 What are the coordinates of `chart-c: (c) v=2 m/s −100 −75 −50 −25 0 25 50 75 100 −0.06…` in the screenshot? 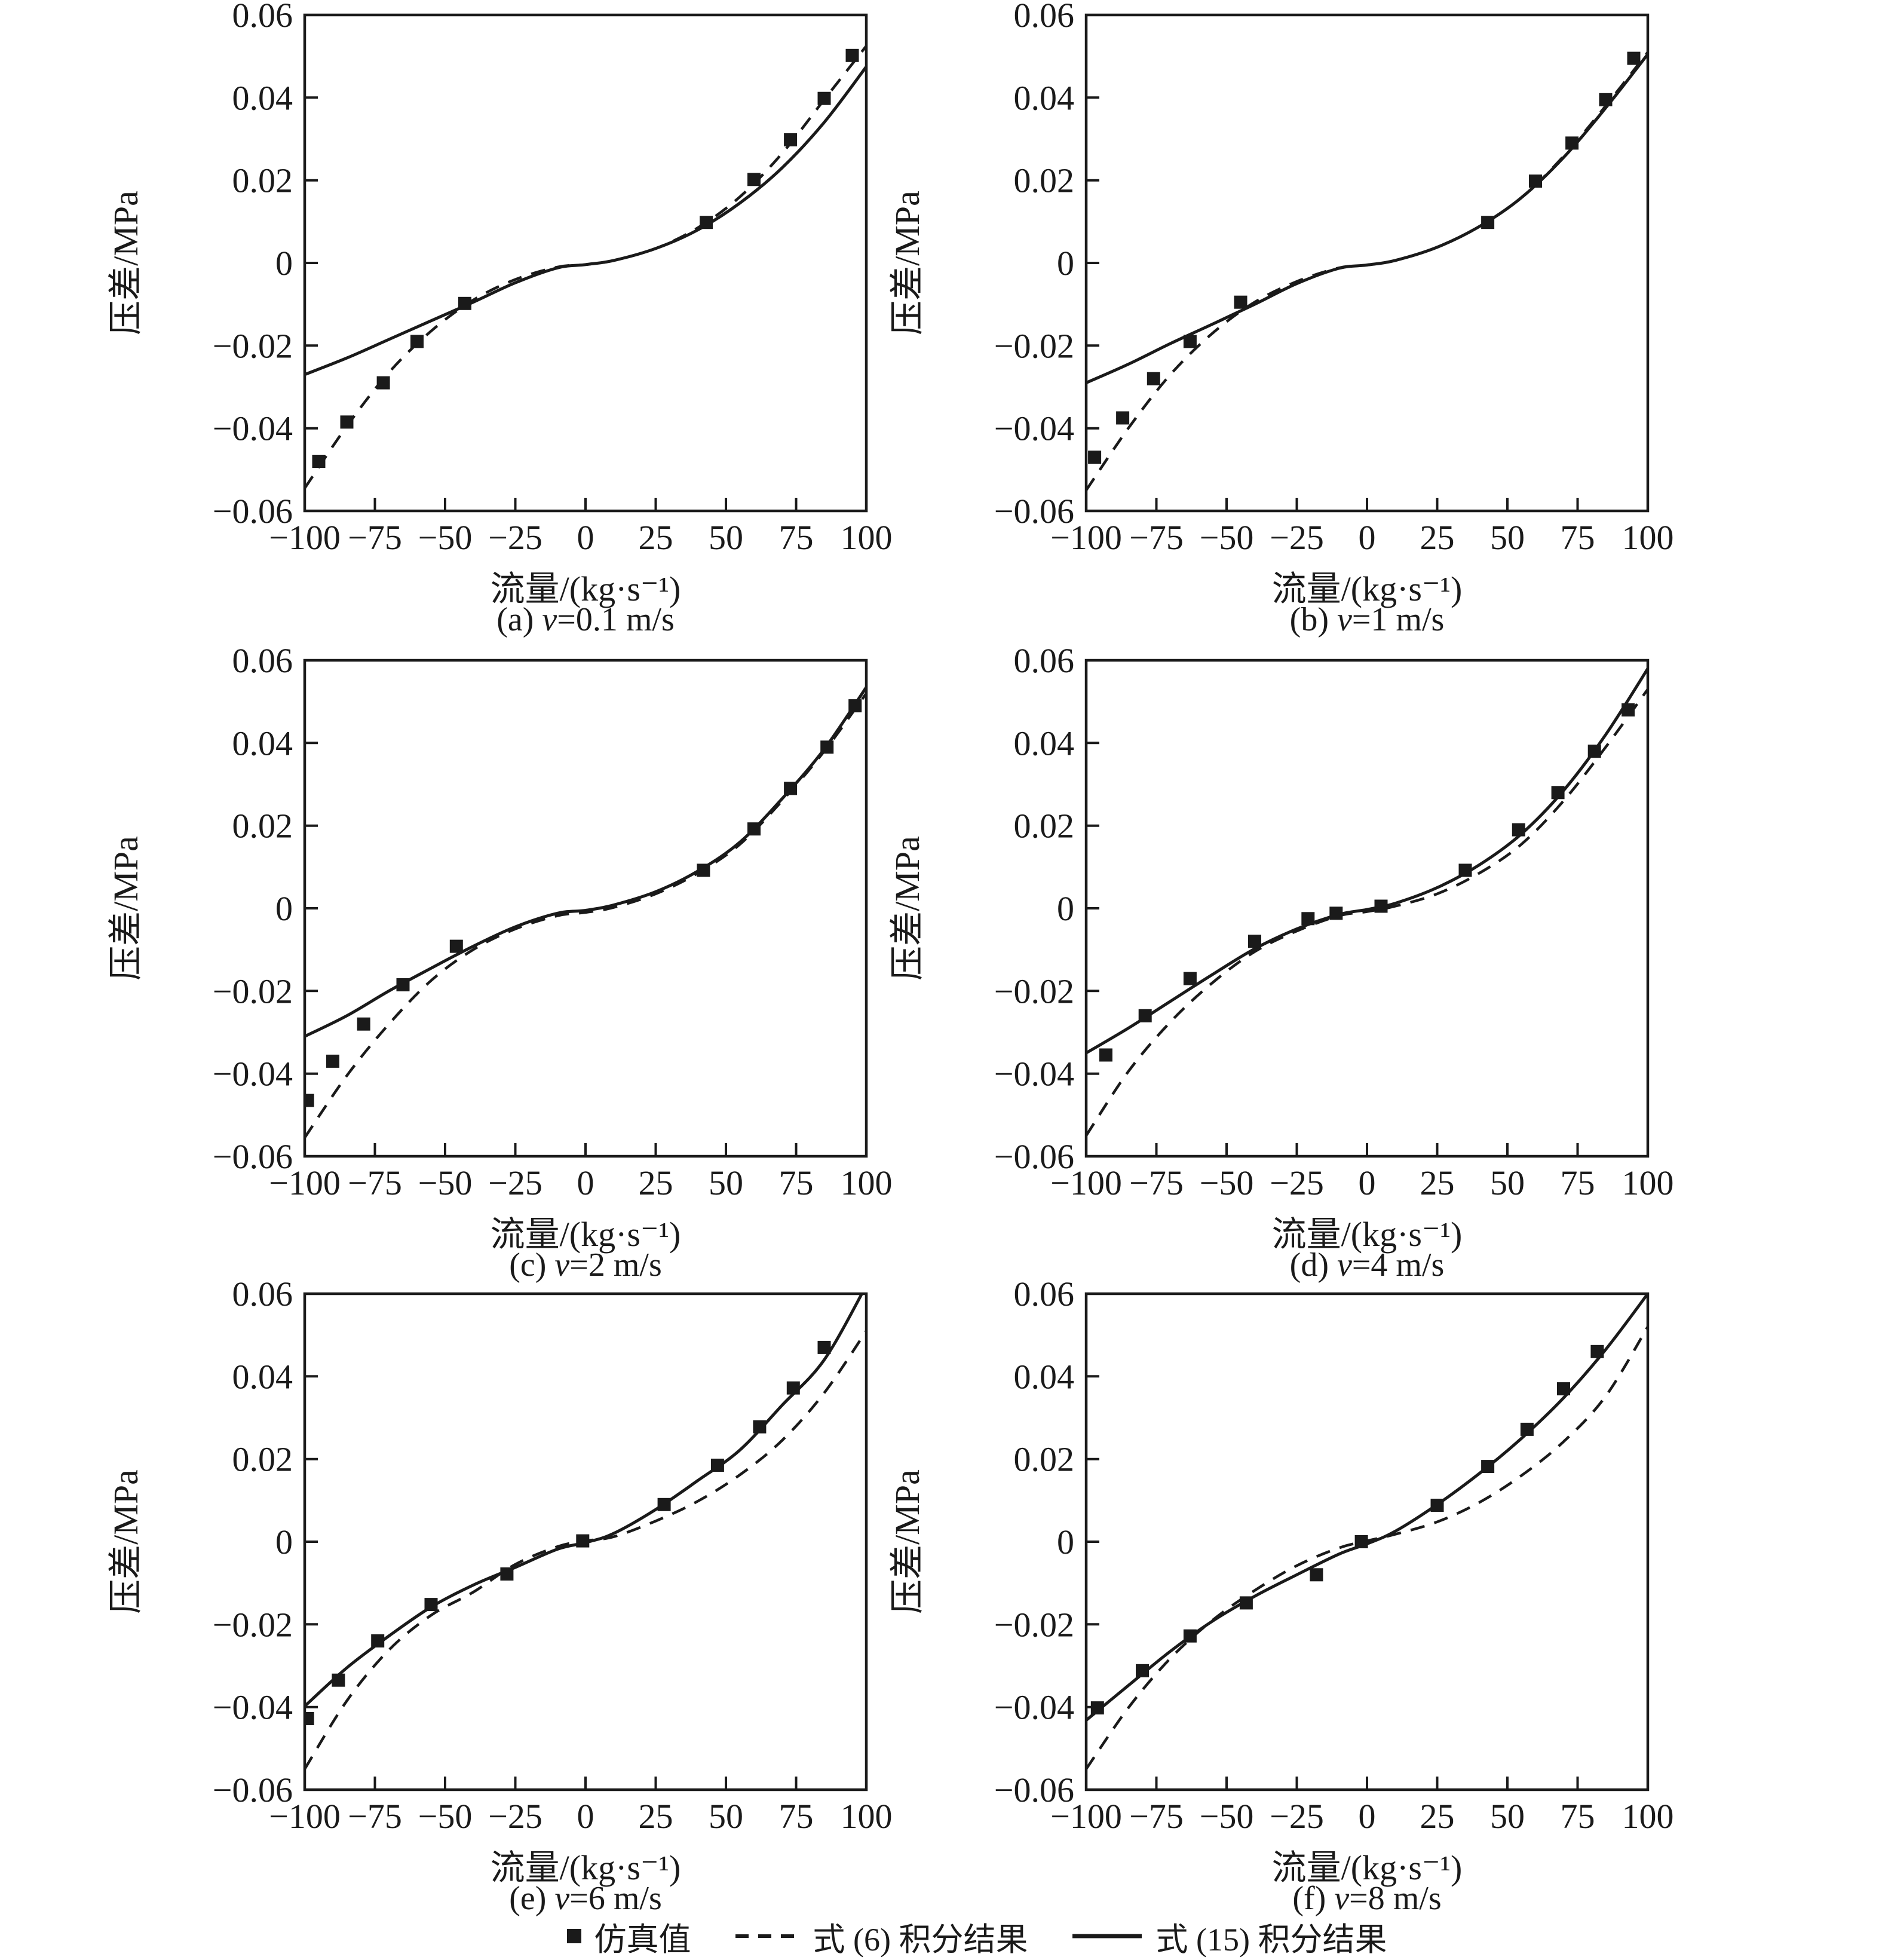 It's located at (499, 964).